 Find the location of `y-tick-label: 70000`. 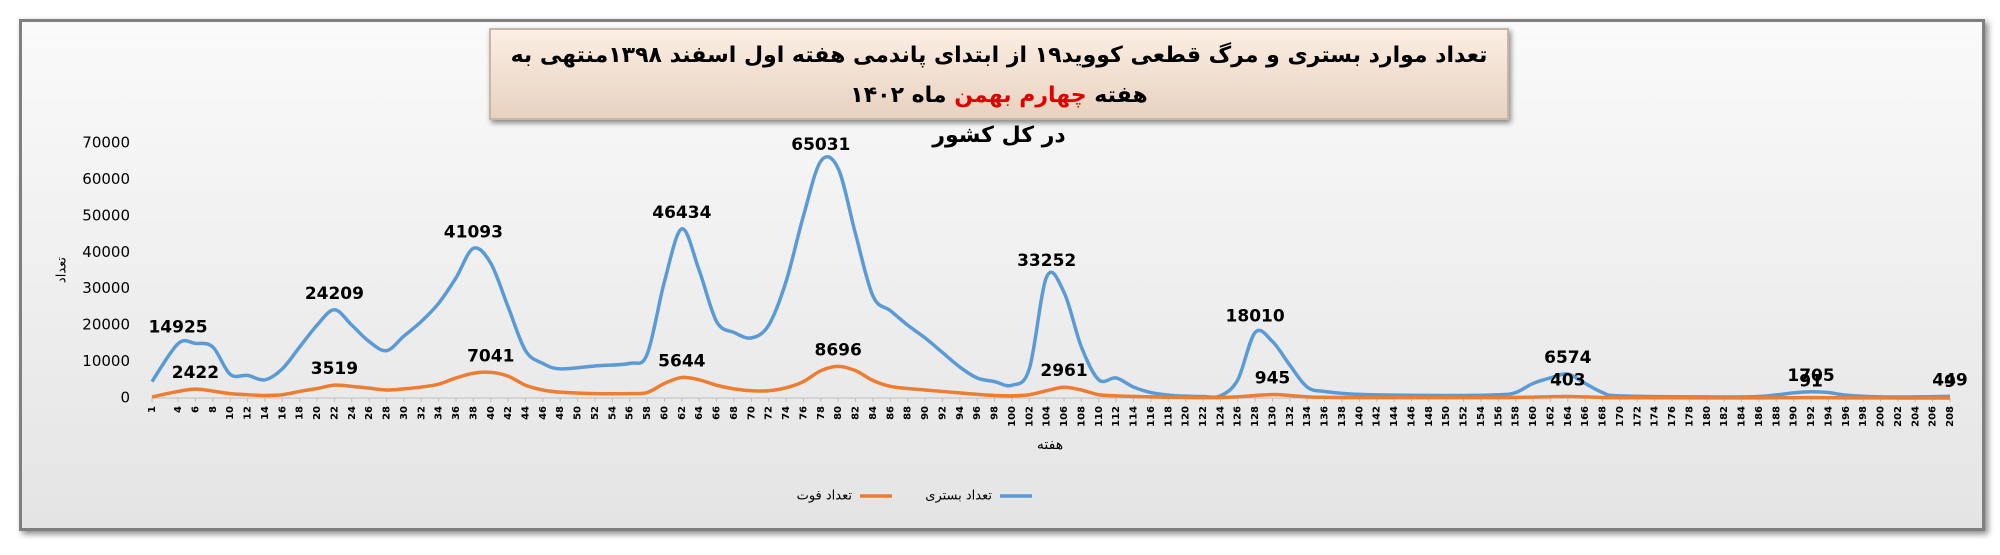

y-tick-label: 70000 is located at coordinates (106, 143).